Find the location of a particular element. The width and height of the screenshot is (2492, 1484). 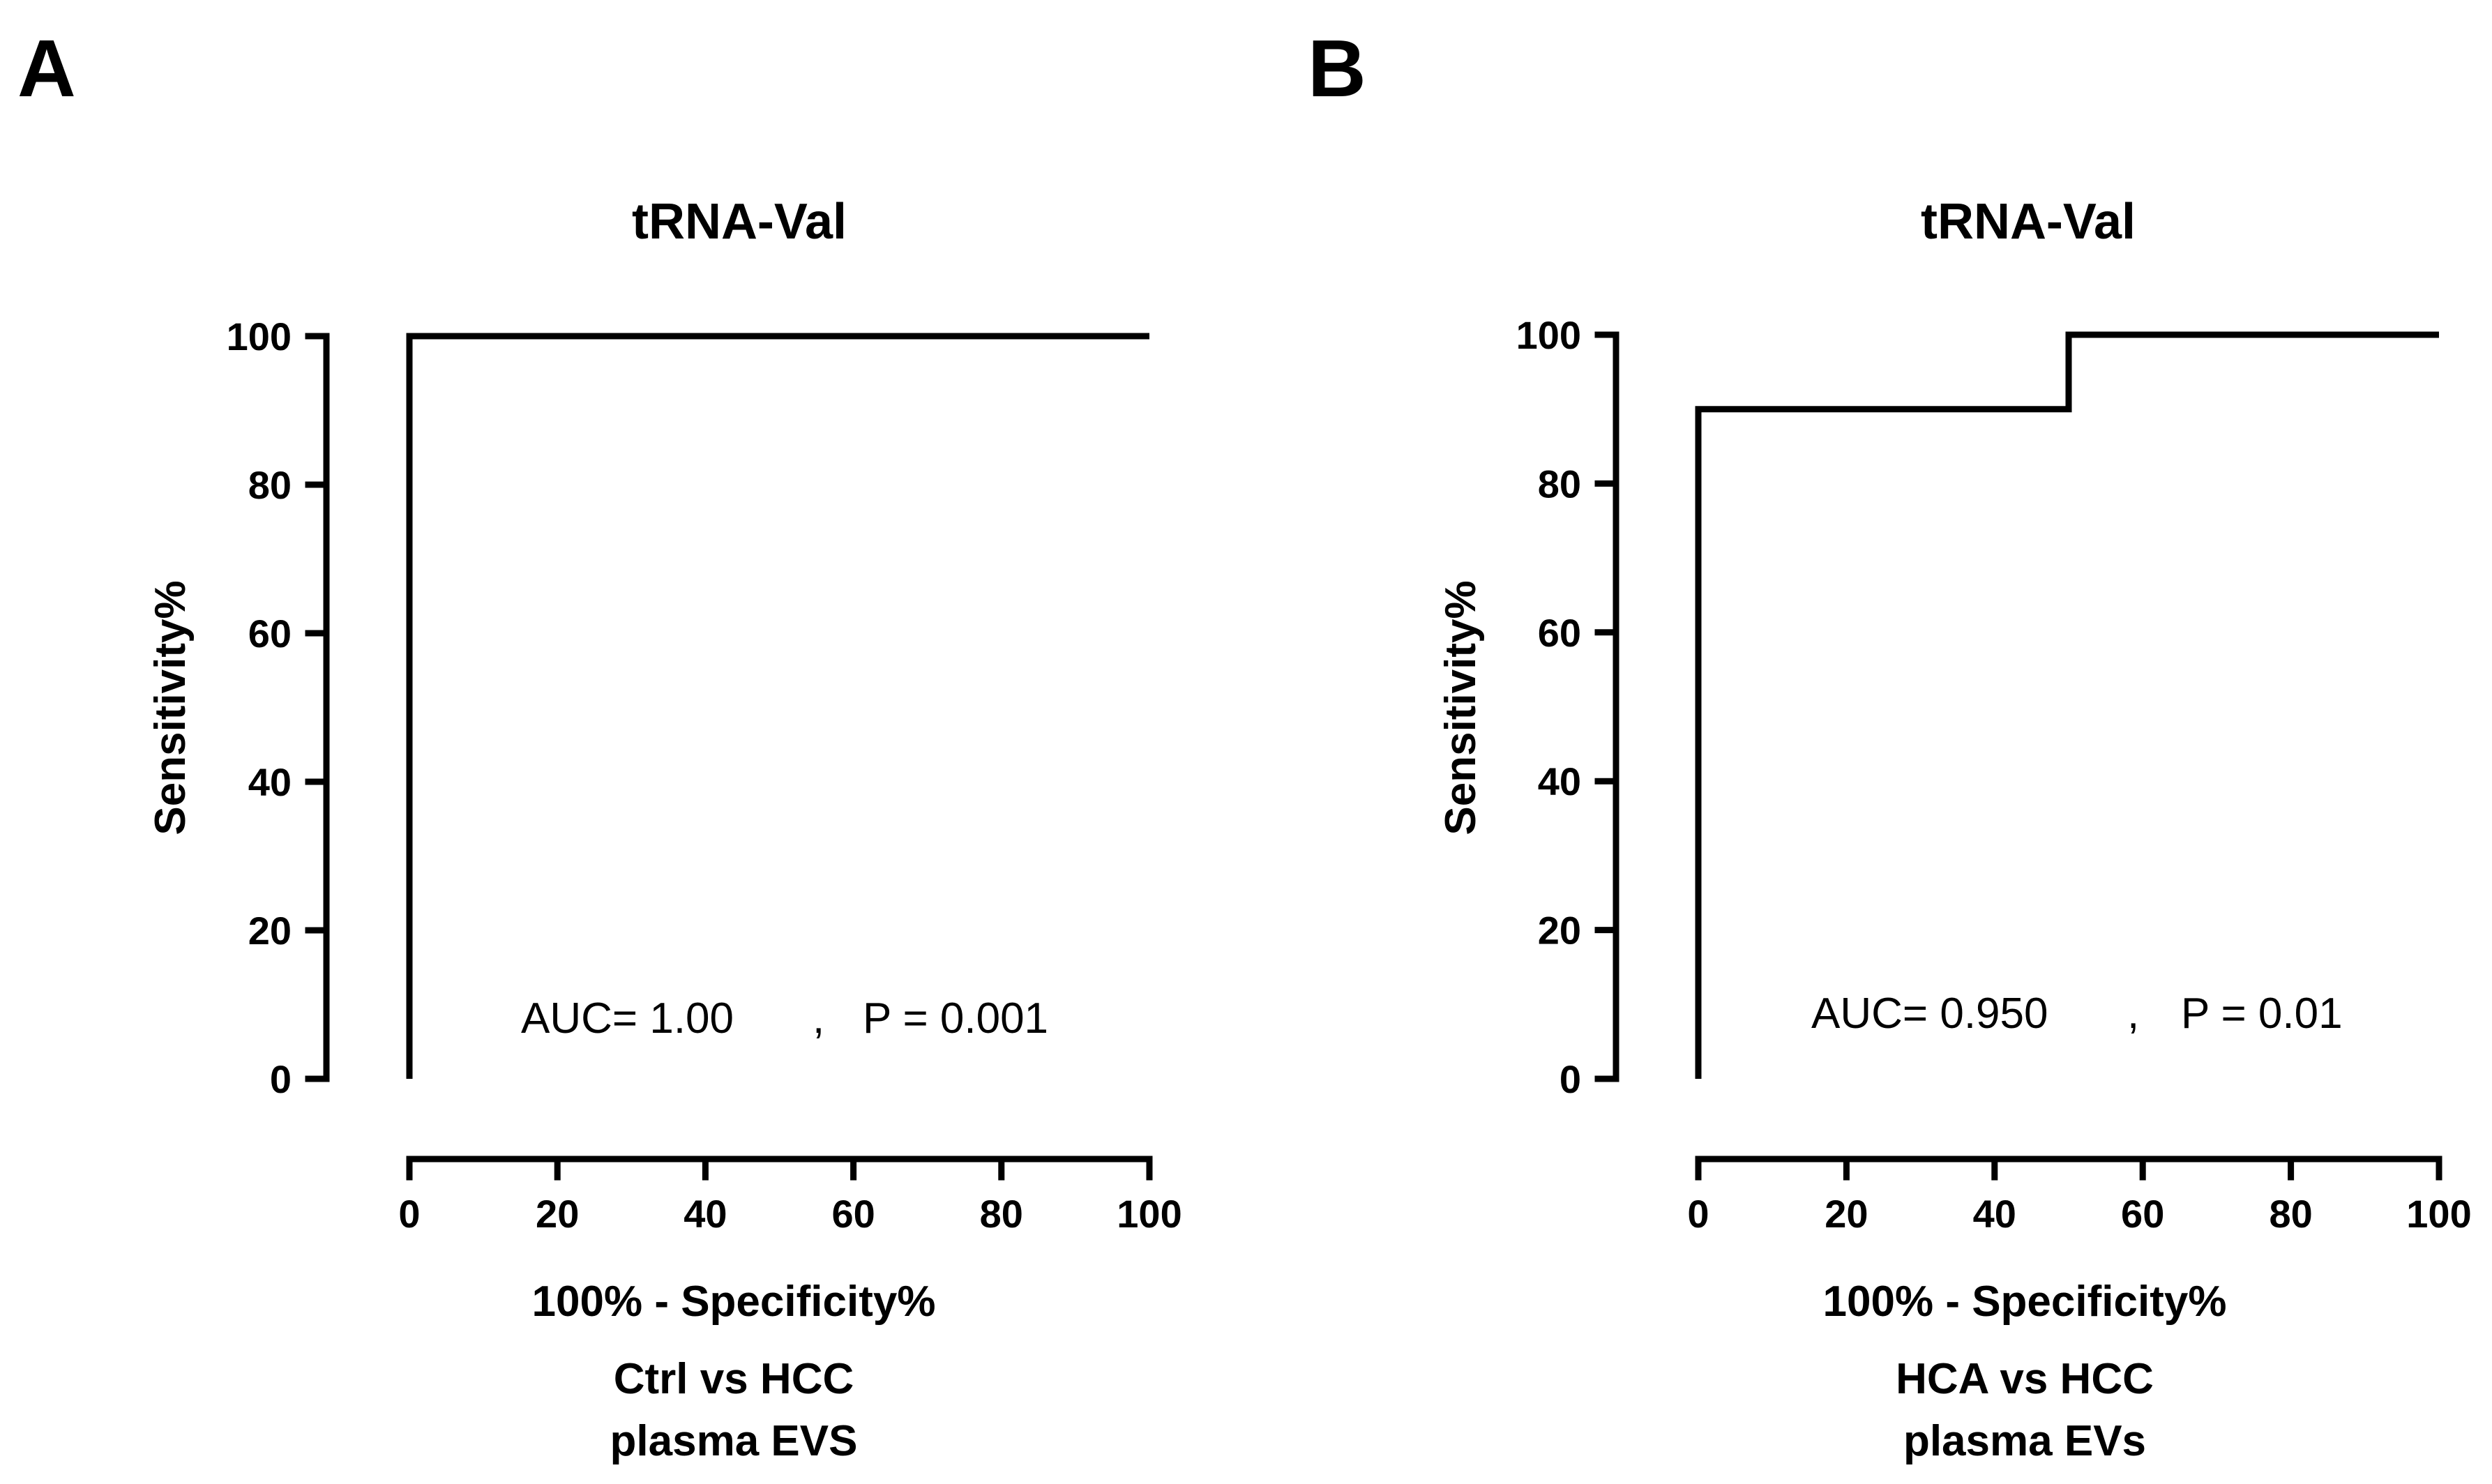

panel-a-roc-curve is located at coordinates (777, 706).